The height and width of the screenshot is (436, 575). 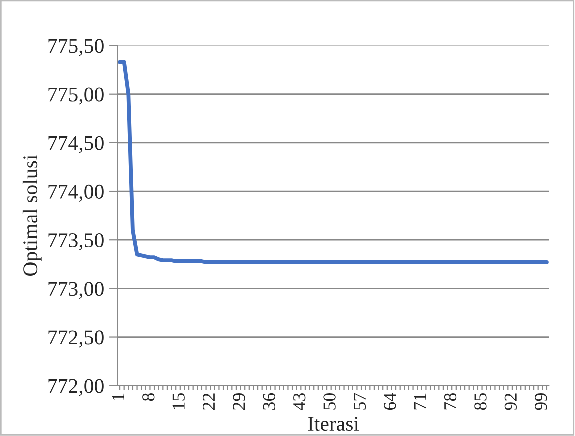 I want to click on x-tick-label: 15, so click(x=178, y=402).